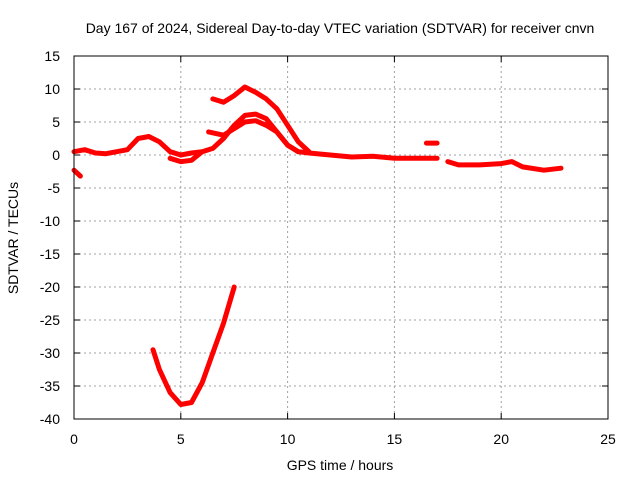  What do you see at coordinates (181, 439) in the screenshot?
I see `x-tick-label: 5` at bounding box center [181, 439].